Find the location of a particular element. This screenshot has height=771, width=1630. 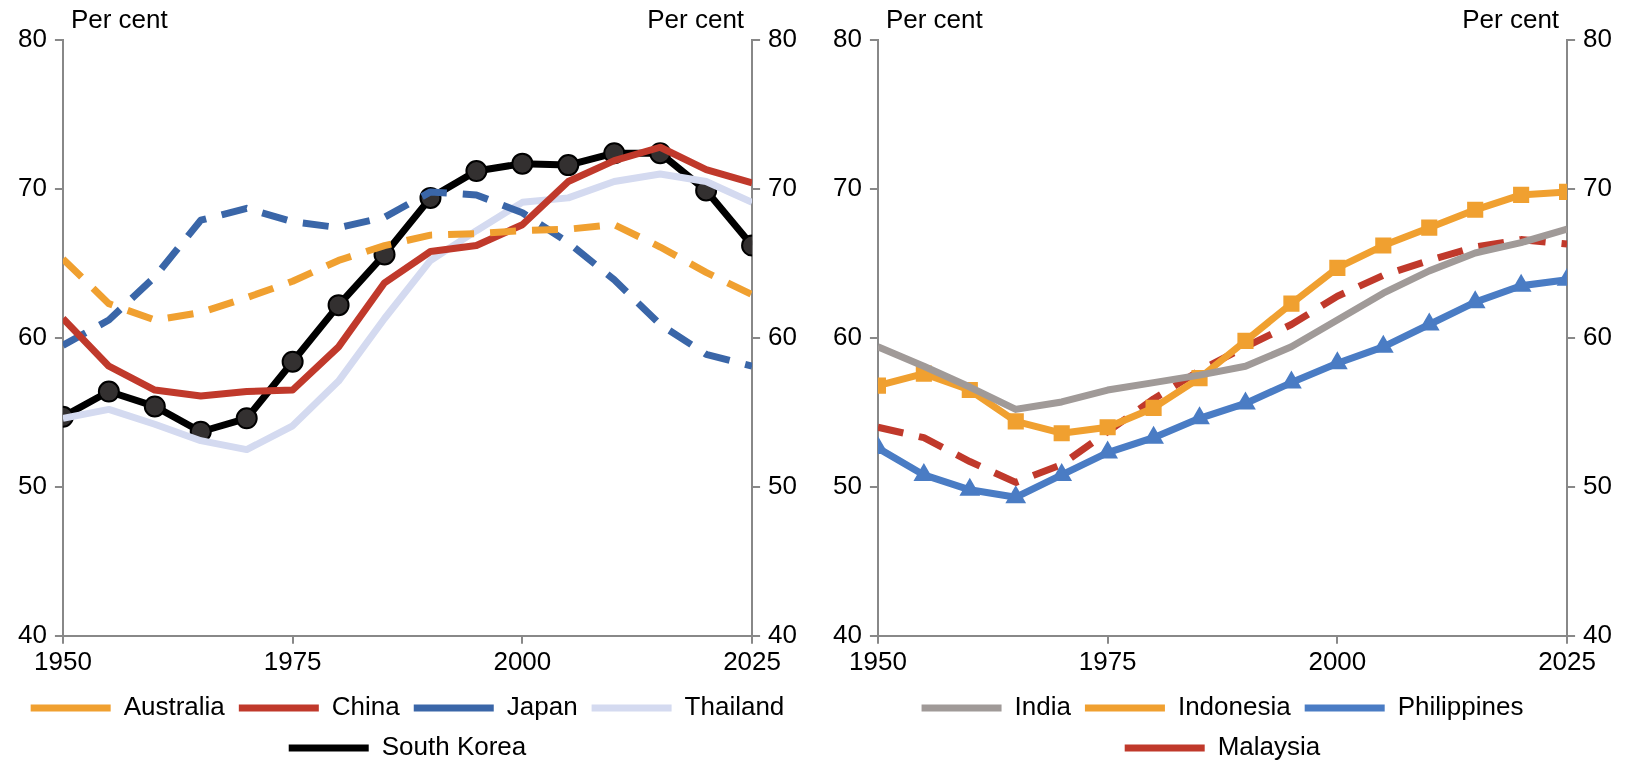

legend-label: Indonesia is located at coordinates (1234, 706).